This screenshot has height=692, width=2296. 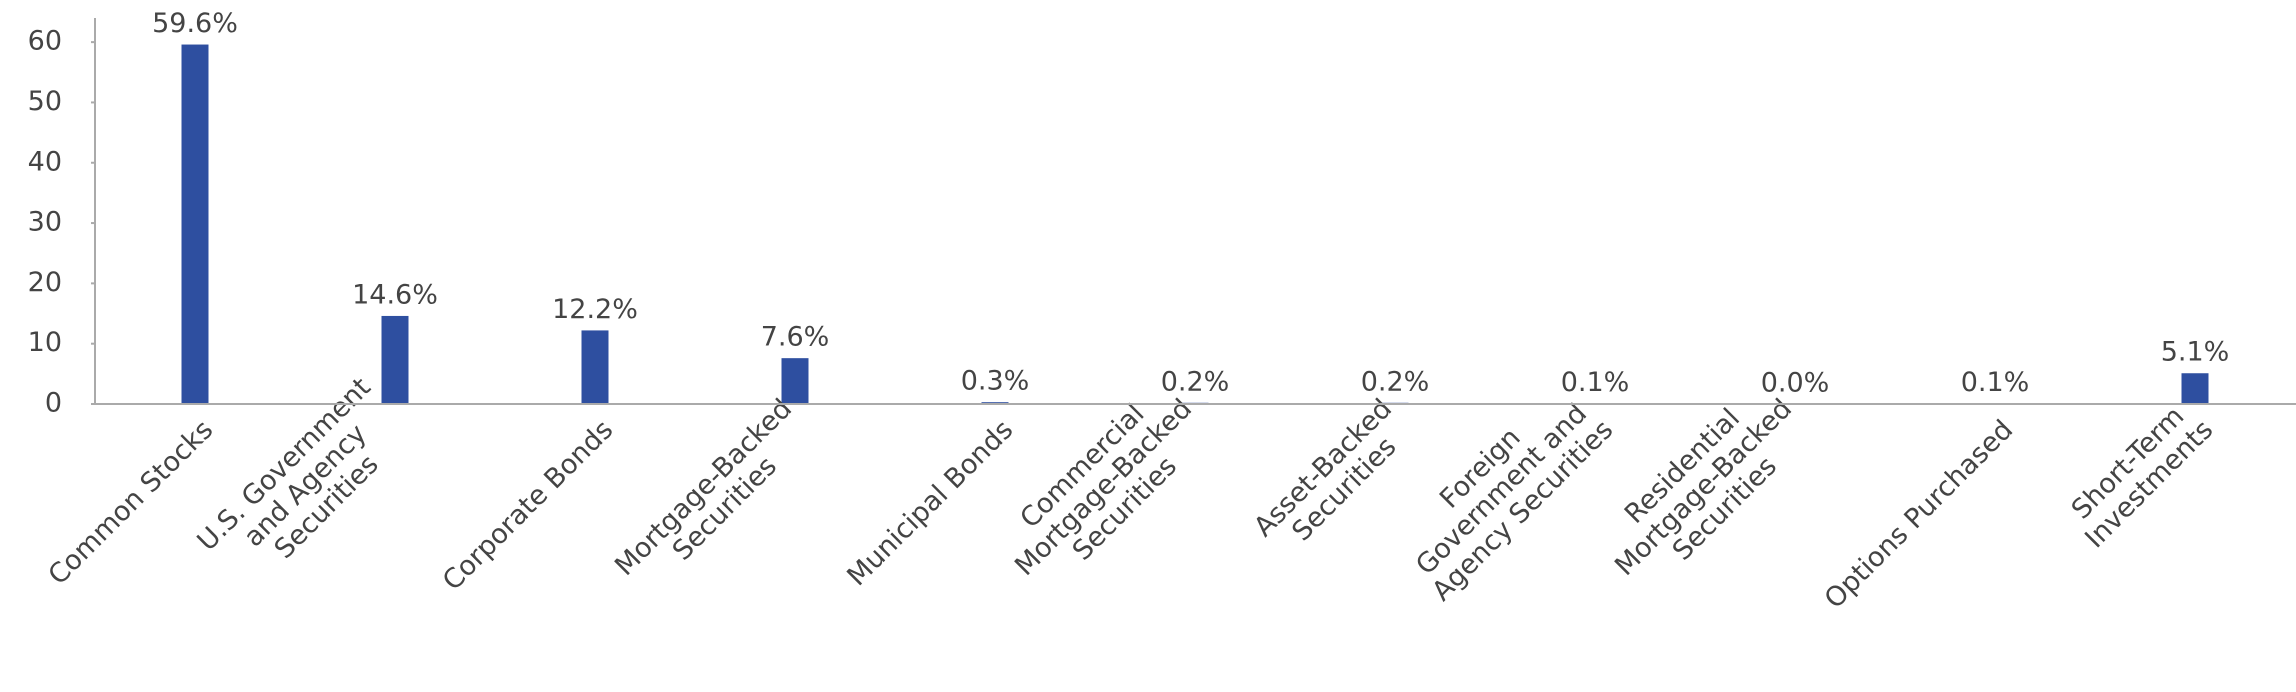 I want to click on x-tick-label: Municipal Bonds, so click(x=930, y=503).